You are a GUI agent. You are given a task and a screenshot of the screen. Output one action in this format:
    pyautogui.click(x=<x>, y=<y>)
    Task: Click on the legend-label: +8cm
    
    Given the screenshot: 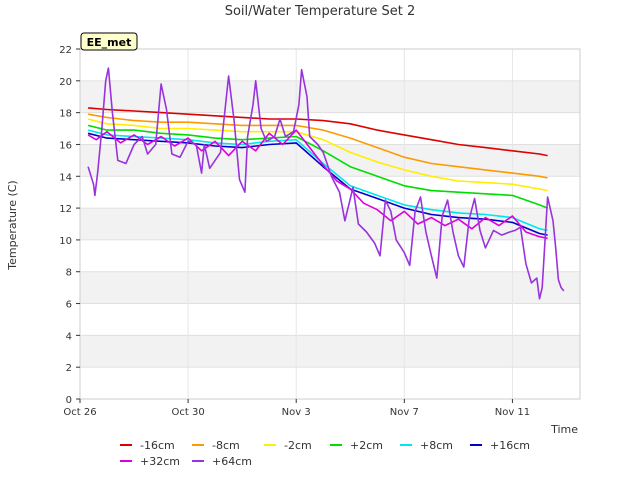 What is the action you would take?
    pyautogui.click(x=436, y=445)
    